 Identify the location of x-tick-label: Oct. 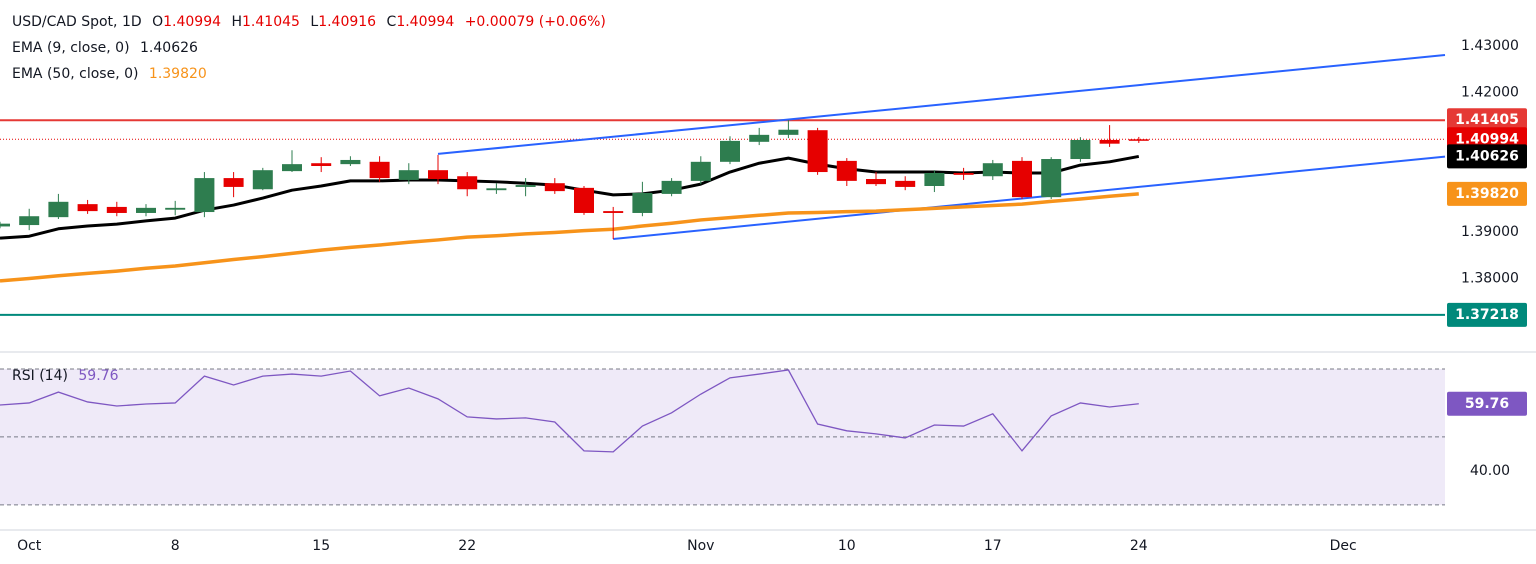
(29, 546).